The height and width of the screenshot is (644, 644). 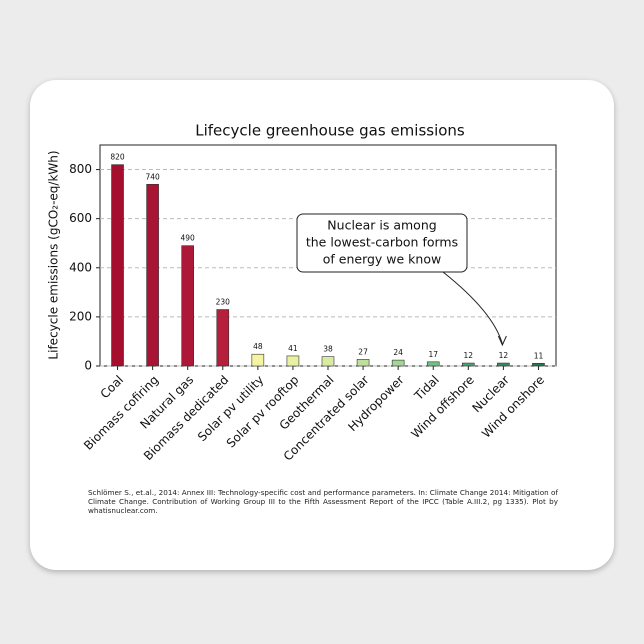 I want to click on y-tick-label: 800, so click(x=80, y=169).